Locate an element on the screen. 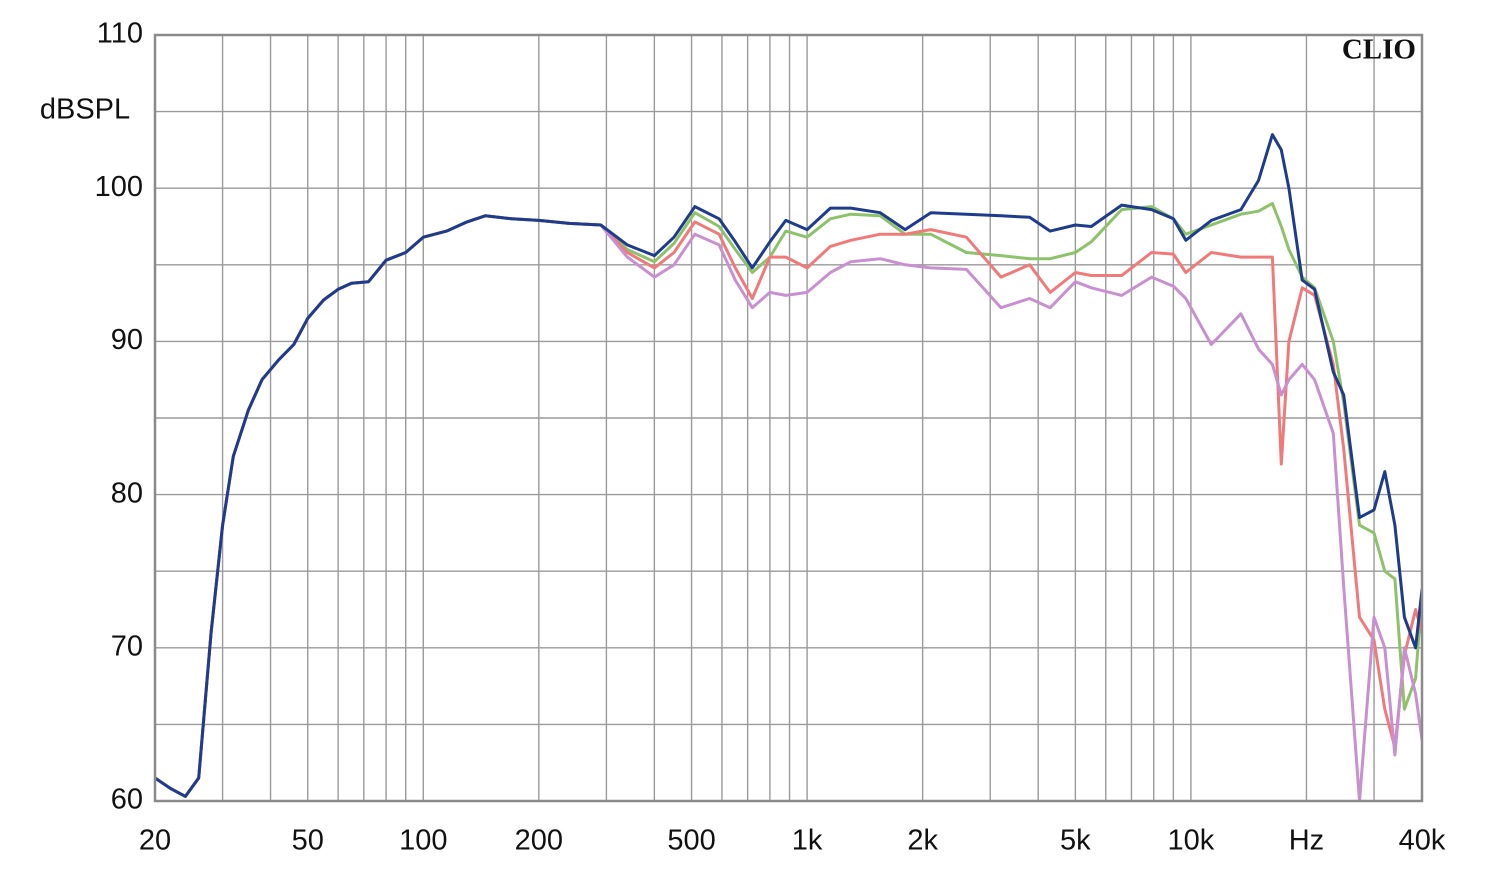 The height and width of the screenshot is (870, 1500). x-tick-label: 40k is located at coordinates (1422, 841).